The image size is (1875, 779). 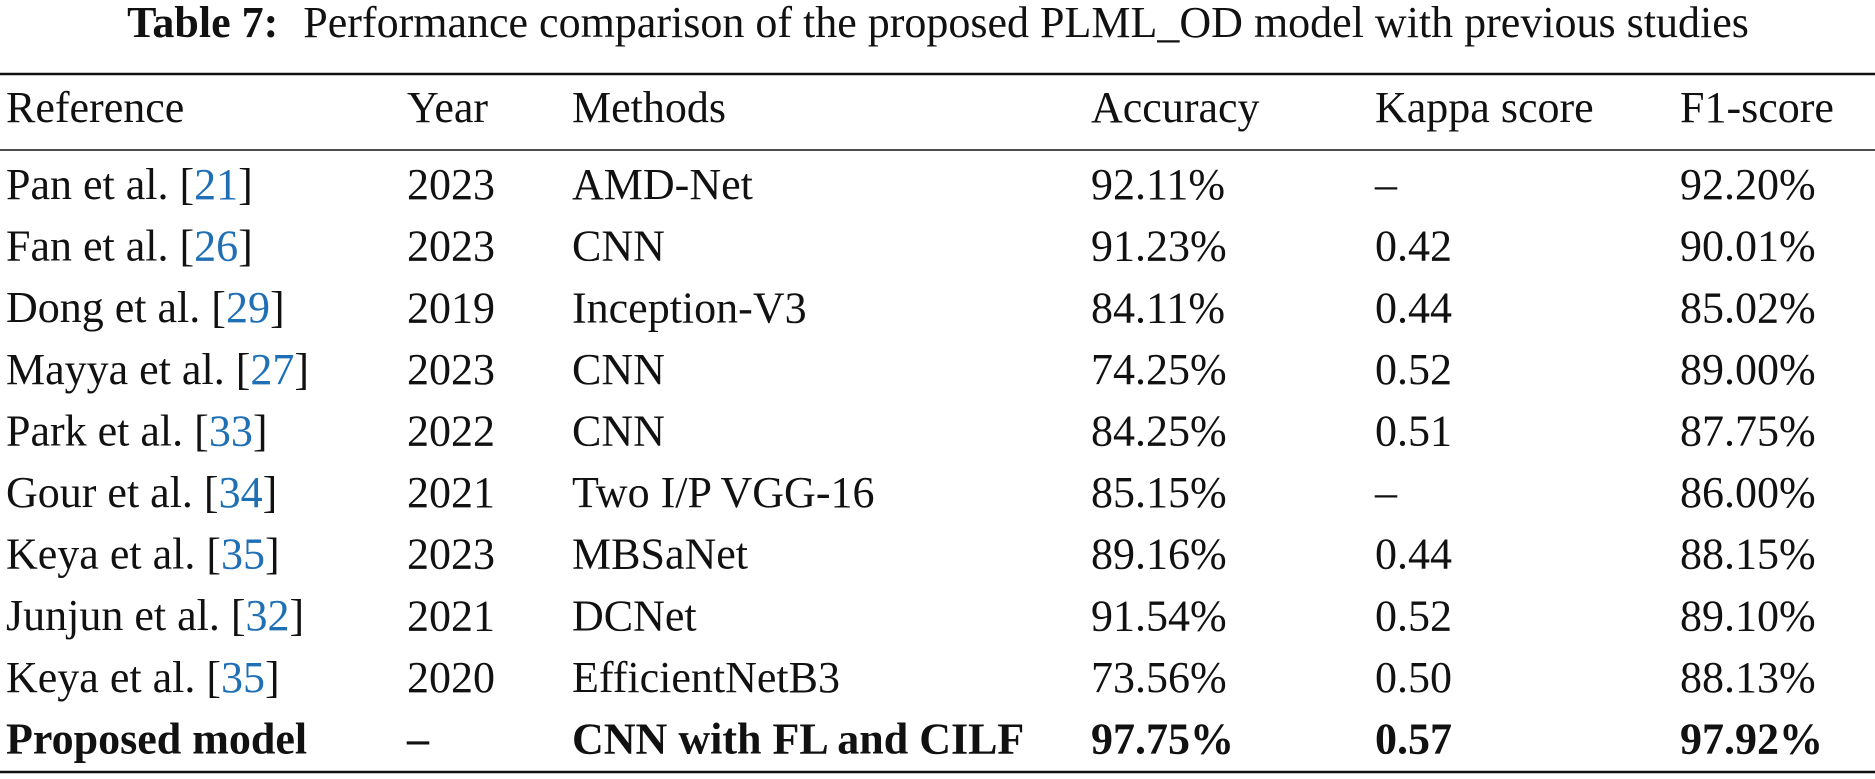 I want to click on table-cell: 87.75%, so click(x=1748, y=430).